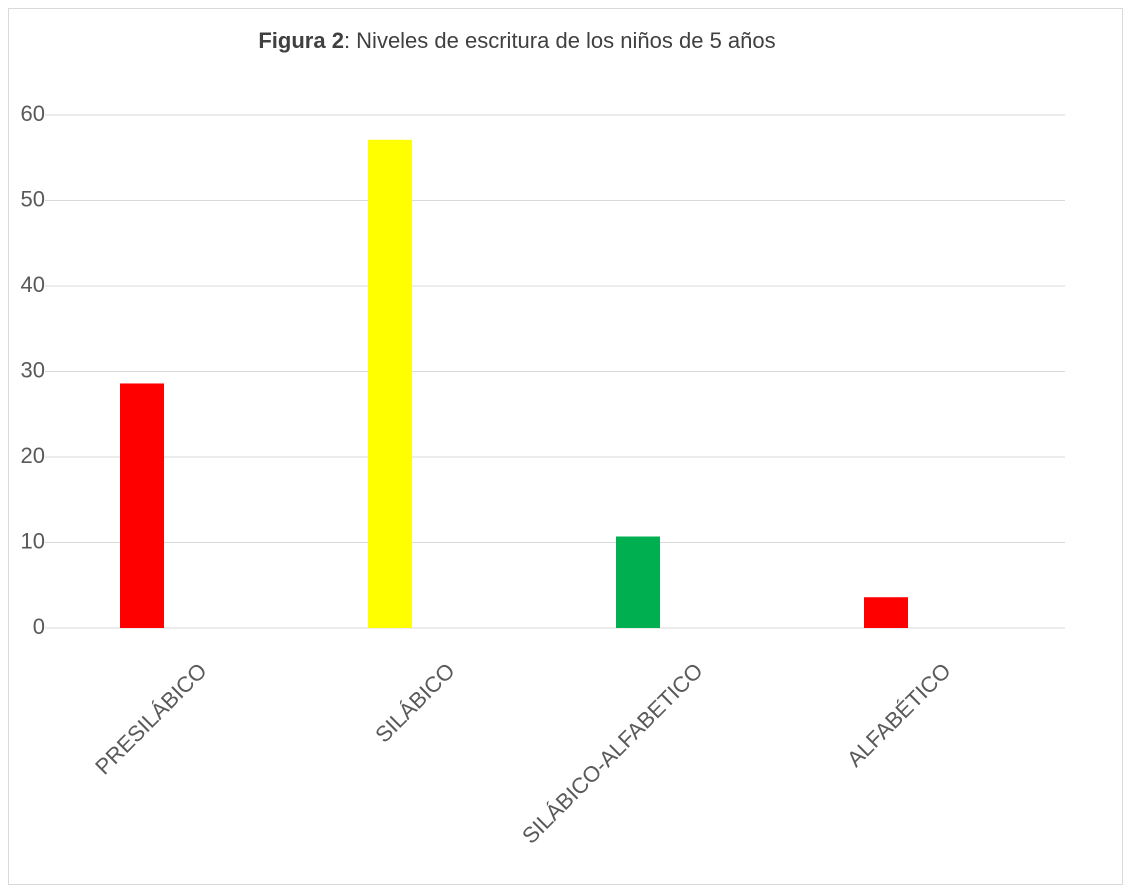  Describe the element at coordinates (33, 540) in the screenshot. I see `y-tick-label: 10` at that location.